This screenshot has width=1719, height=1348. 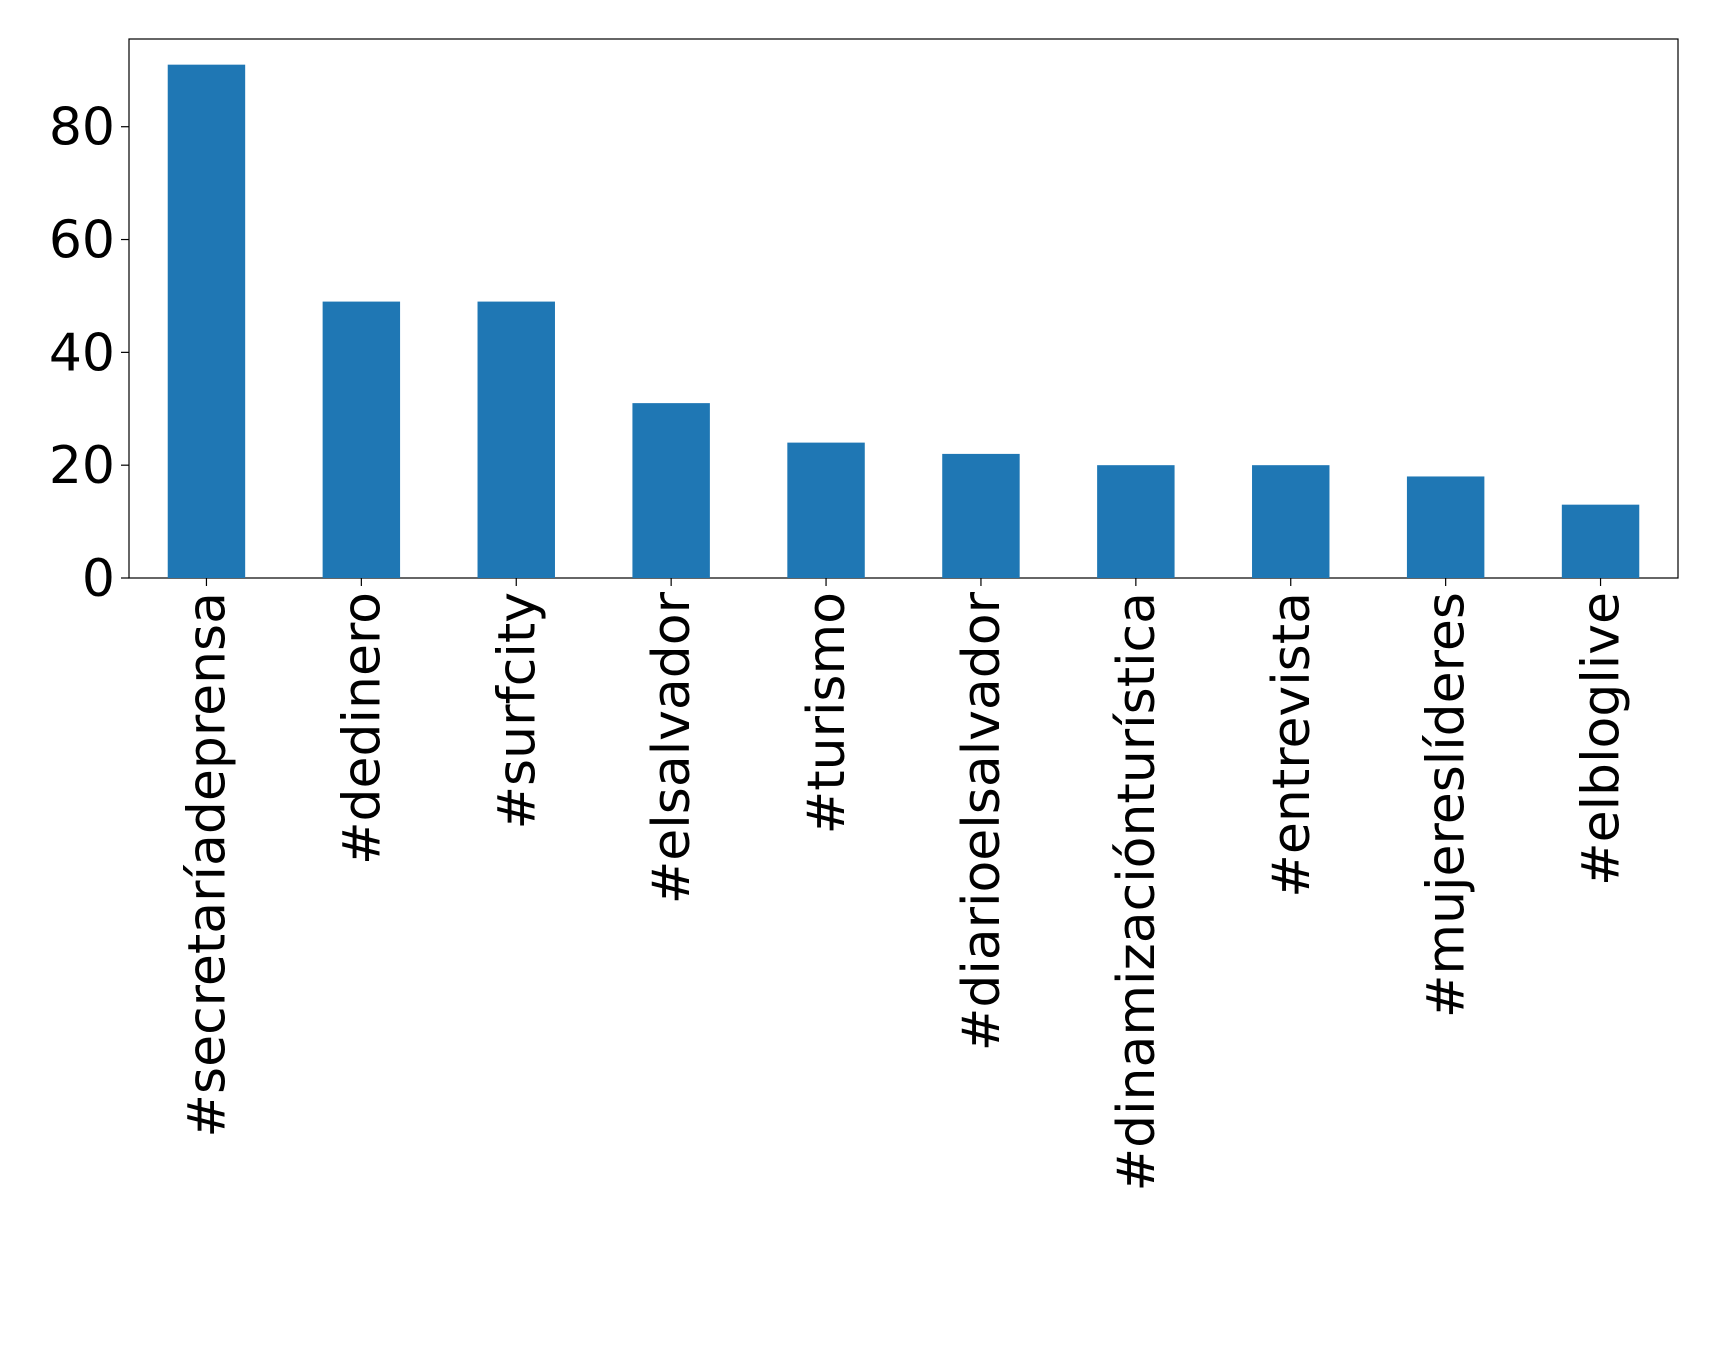 What do you see at coordinates (82, 353) in the screenshot?
I see `y-tick-label: 40` at bounding box center [82, 353].